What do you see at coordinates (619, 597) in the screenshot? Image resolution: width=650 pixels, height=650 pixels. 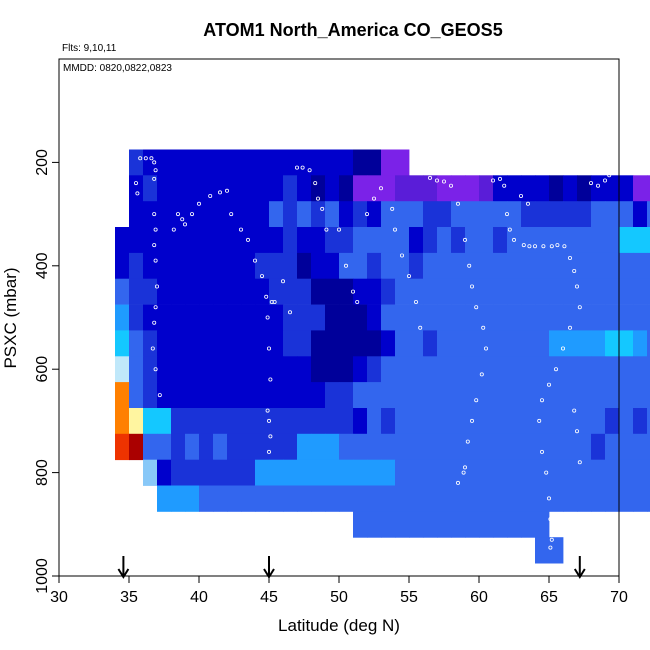 I see `x-tick-label: 70` at bounding box center [619, 597].